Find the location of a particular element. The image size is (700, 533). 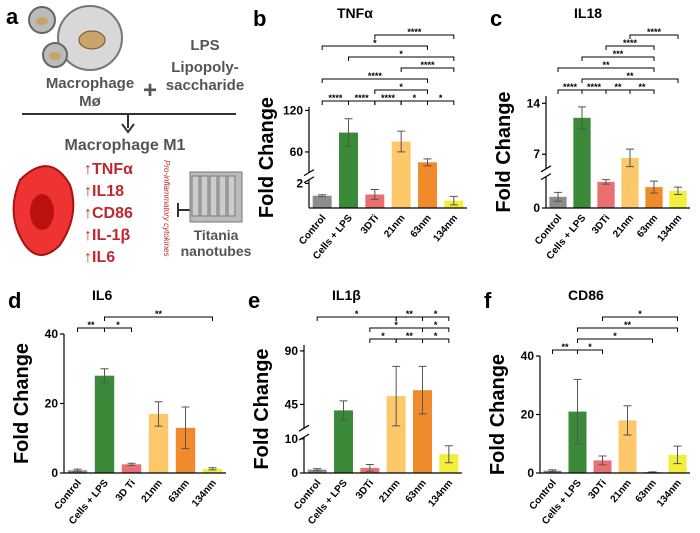

y-tick-label: 90 is located at coordinates (292, 351).